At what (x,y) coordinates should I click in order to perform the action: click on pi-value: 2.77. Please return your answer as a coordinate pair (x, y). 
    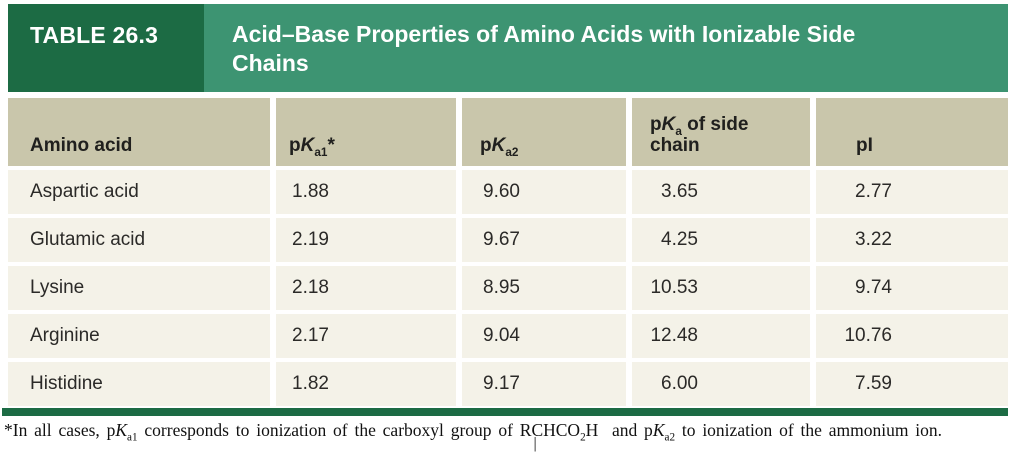
    Looking at the image, I should click on (912, 192).